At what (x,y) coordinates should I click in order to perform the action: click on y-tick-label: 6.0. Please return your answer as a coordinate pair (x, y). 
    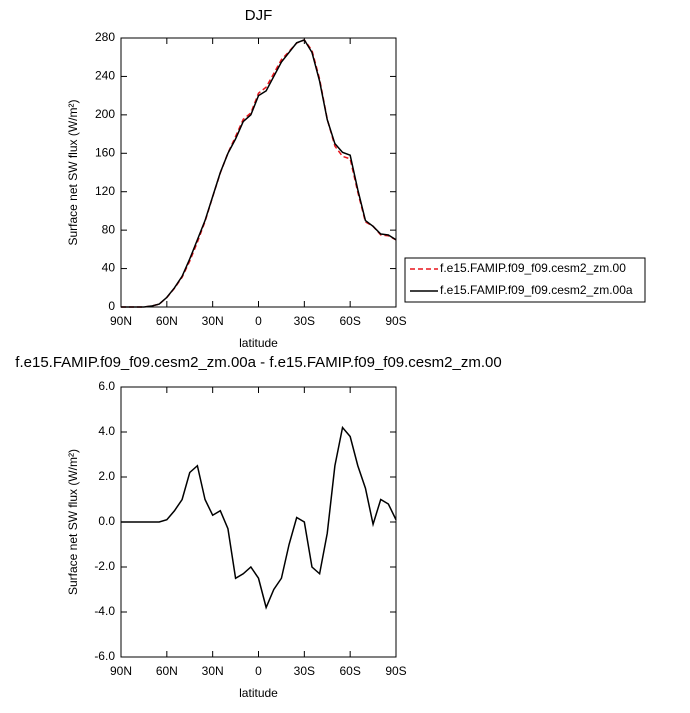
    Looking at the image, I should click on (106, 386).